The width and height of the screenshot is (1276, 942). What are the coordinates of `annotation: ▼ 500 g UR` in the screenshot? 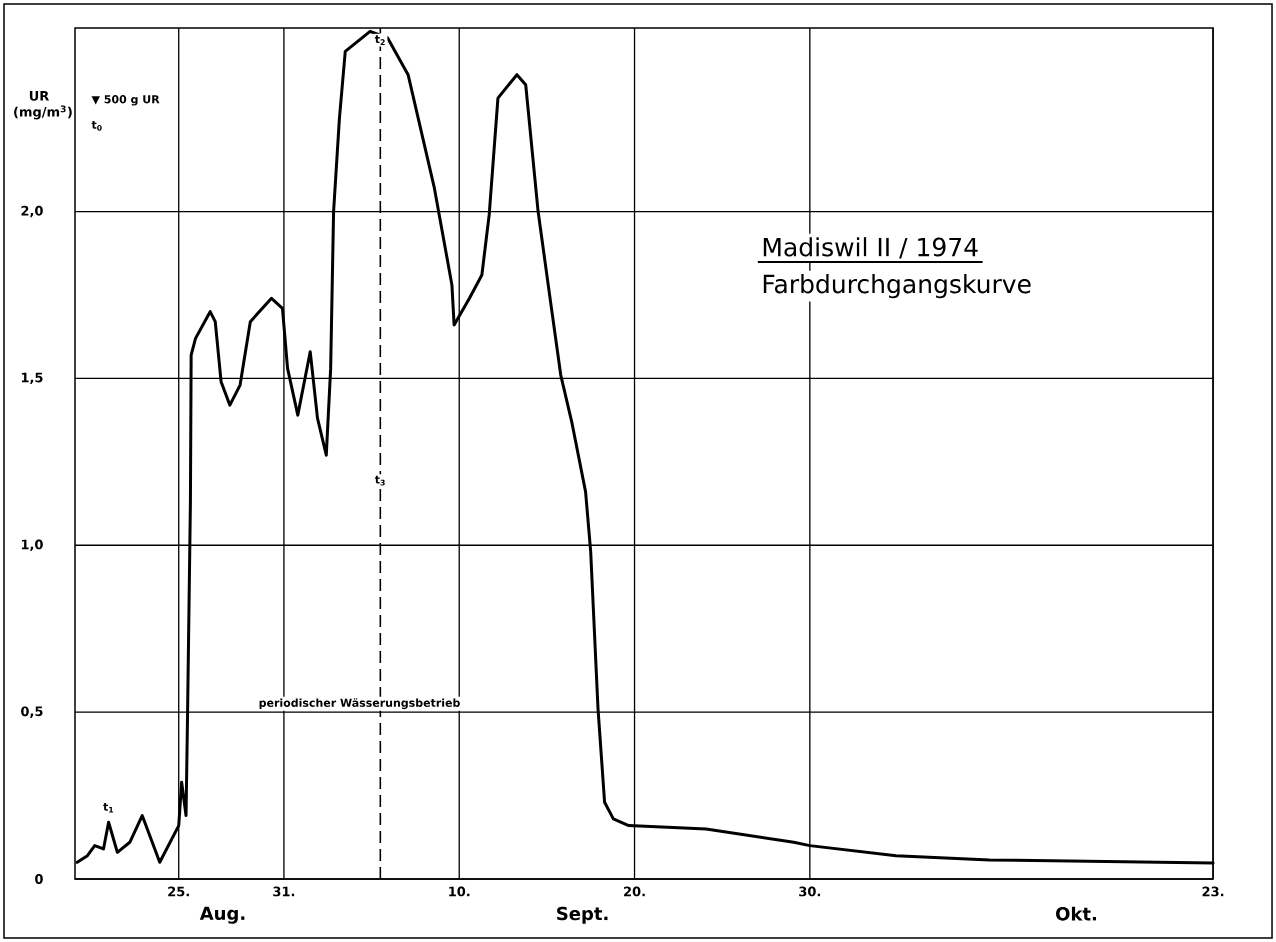 It's located at (125, 100).